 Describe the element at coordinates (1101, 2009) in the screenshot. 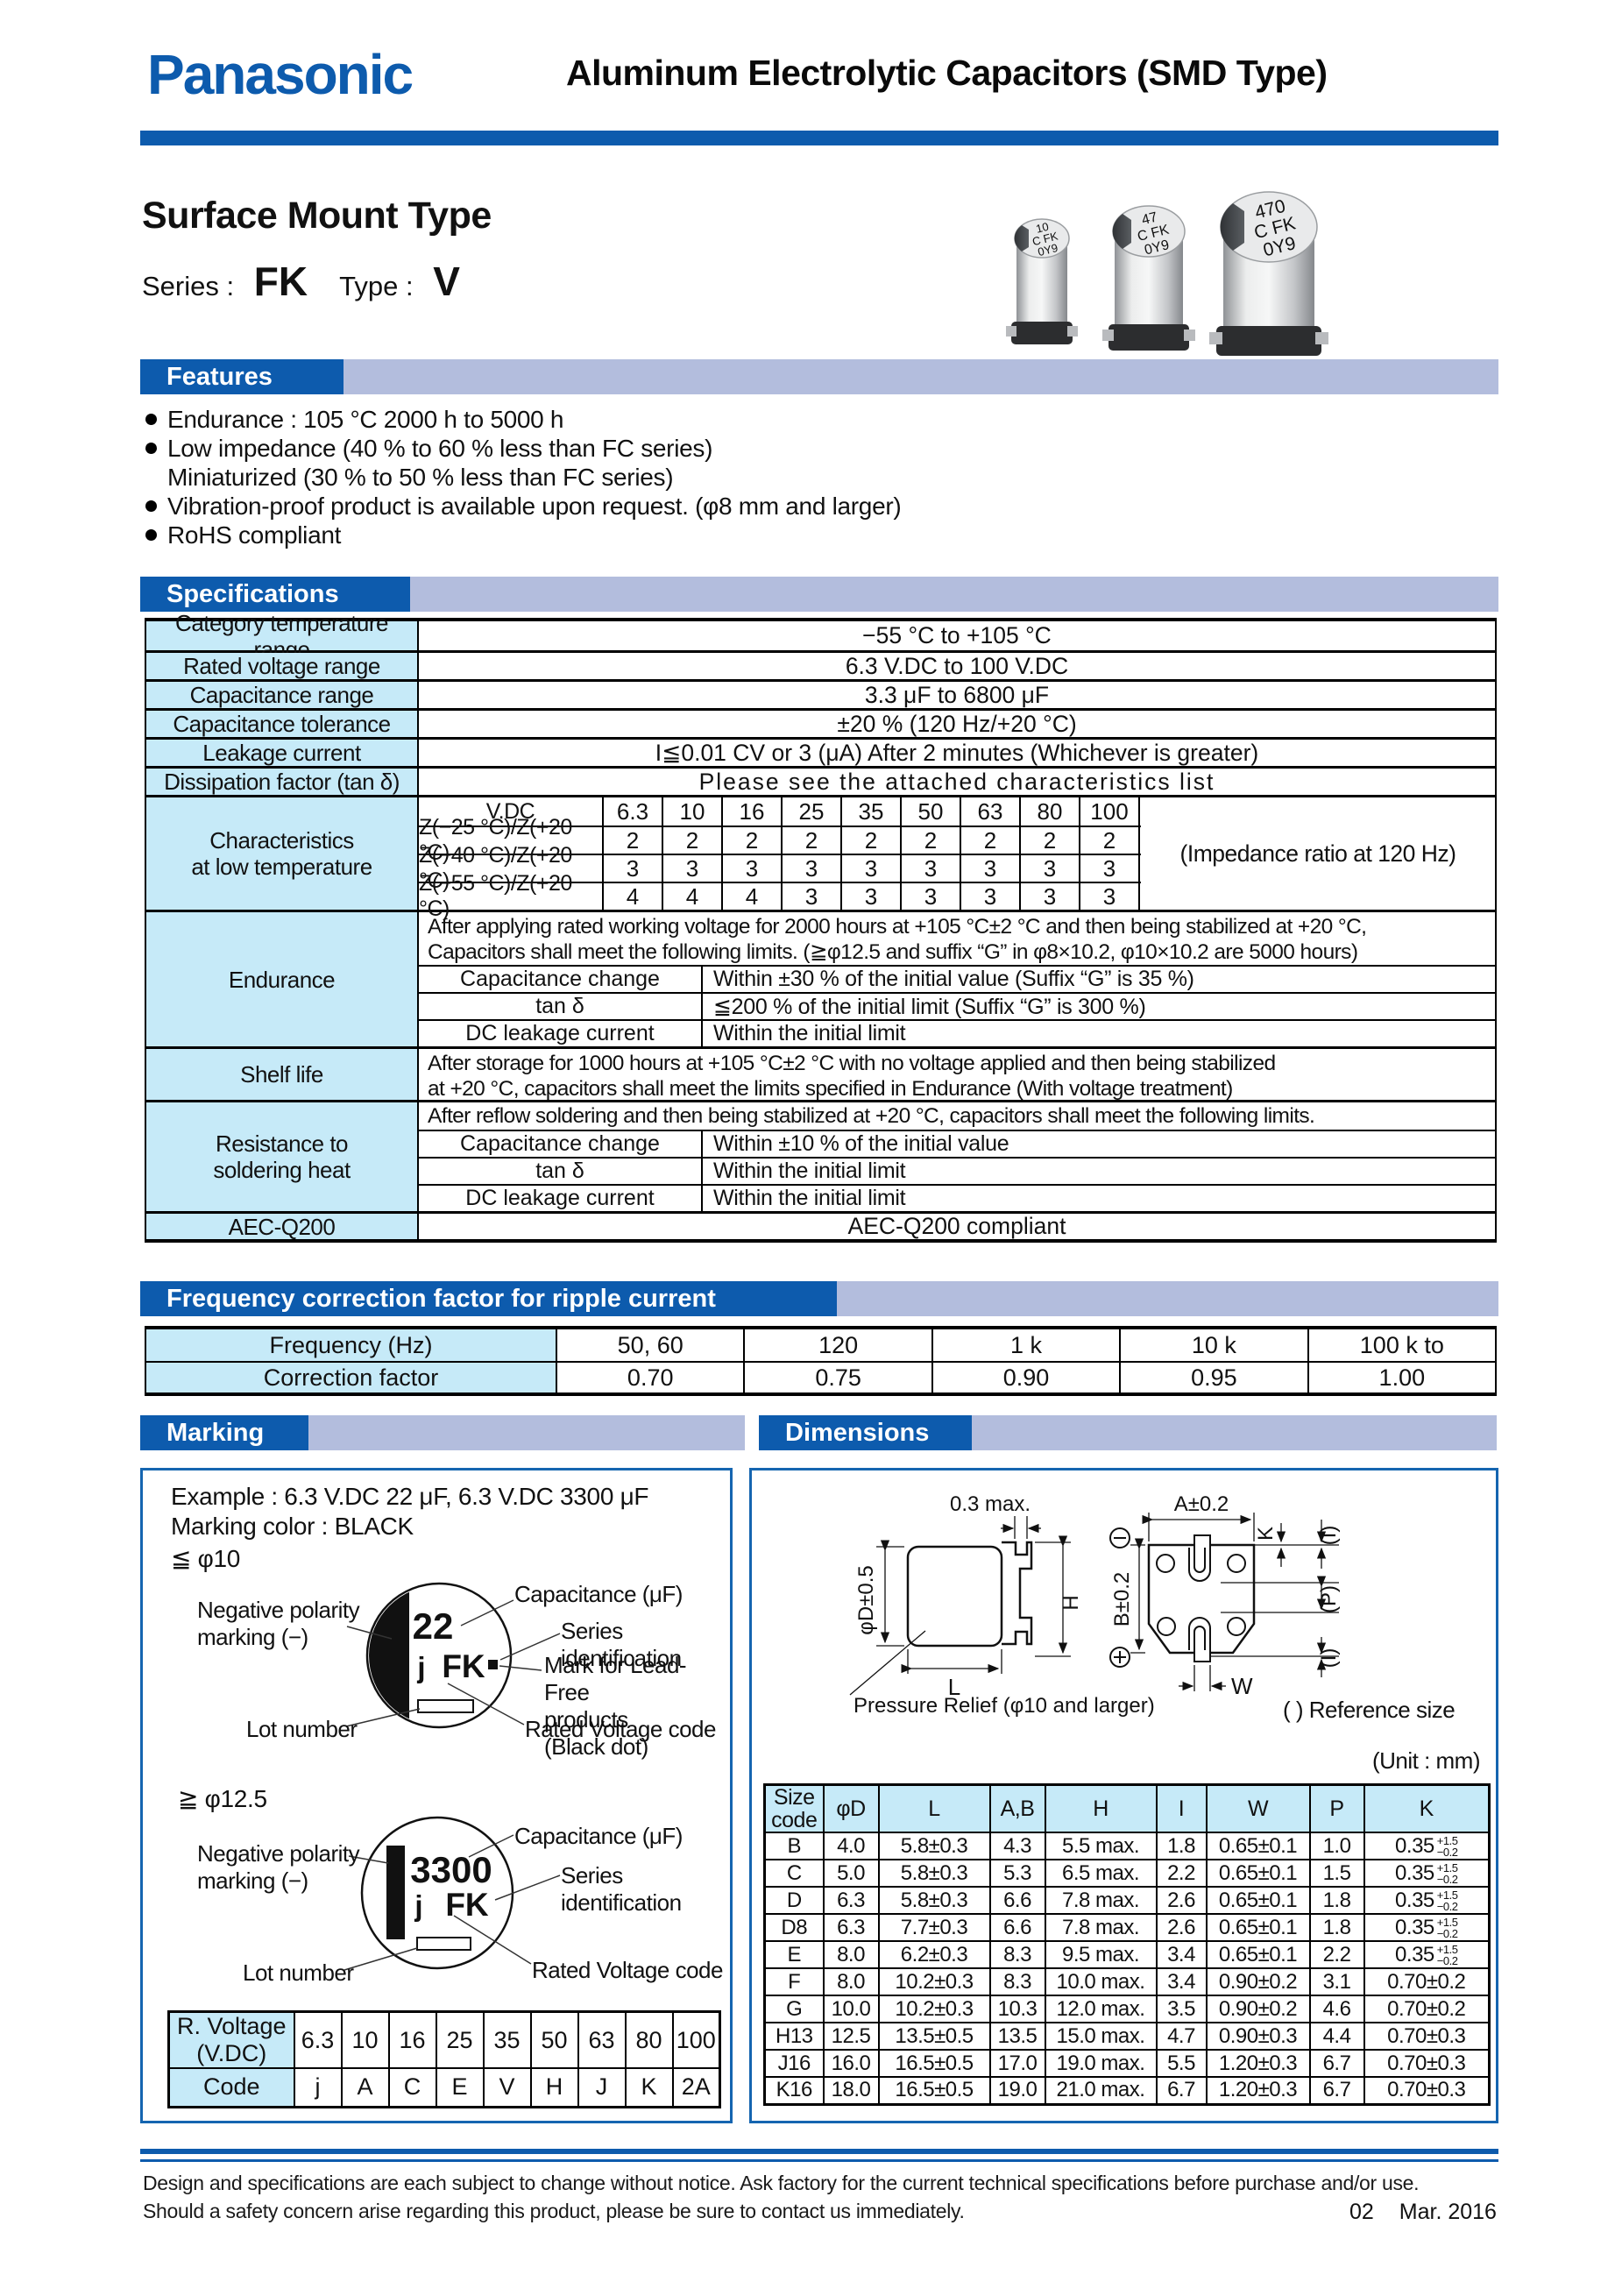

I see `size-cell: 12.0 max.` at that location.